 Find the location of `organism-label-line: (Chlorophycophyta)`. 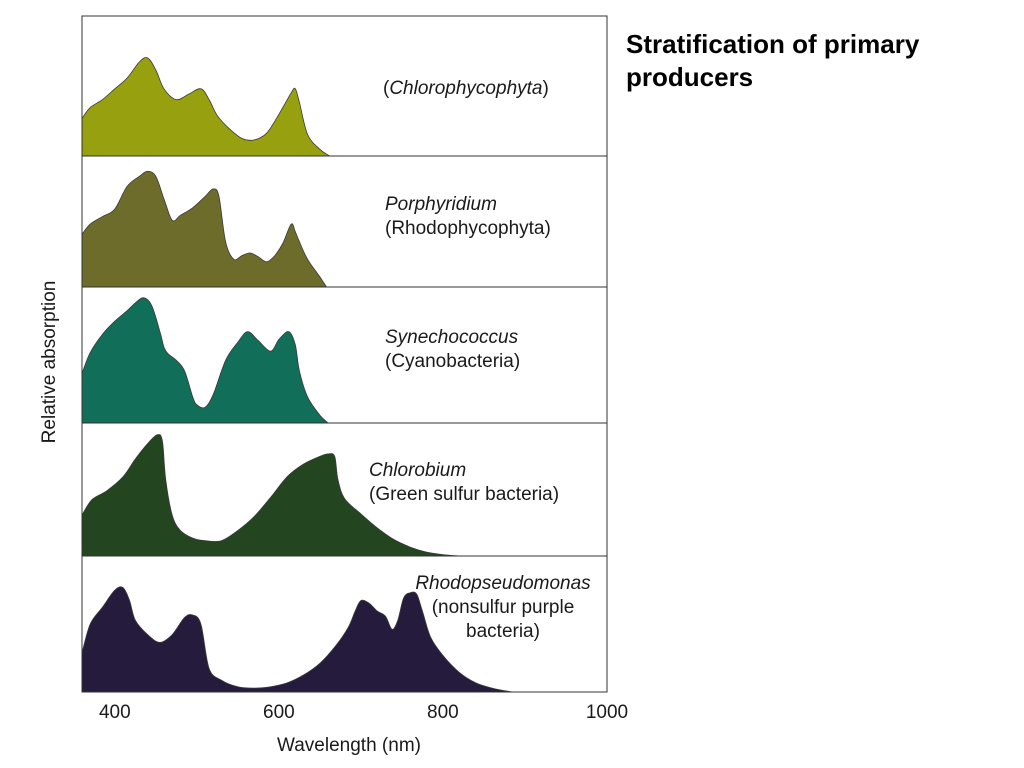

organism-label-line: (Chlorophycophyta) is located at coordinates (466, 88).